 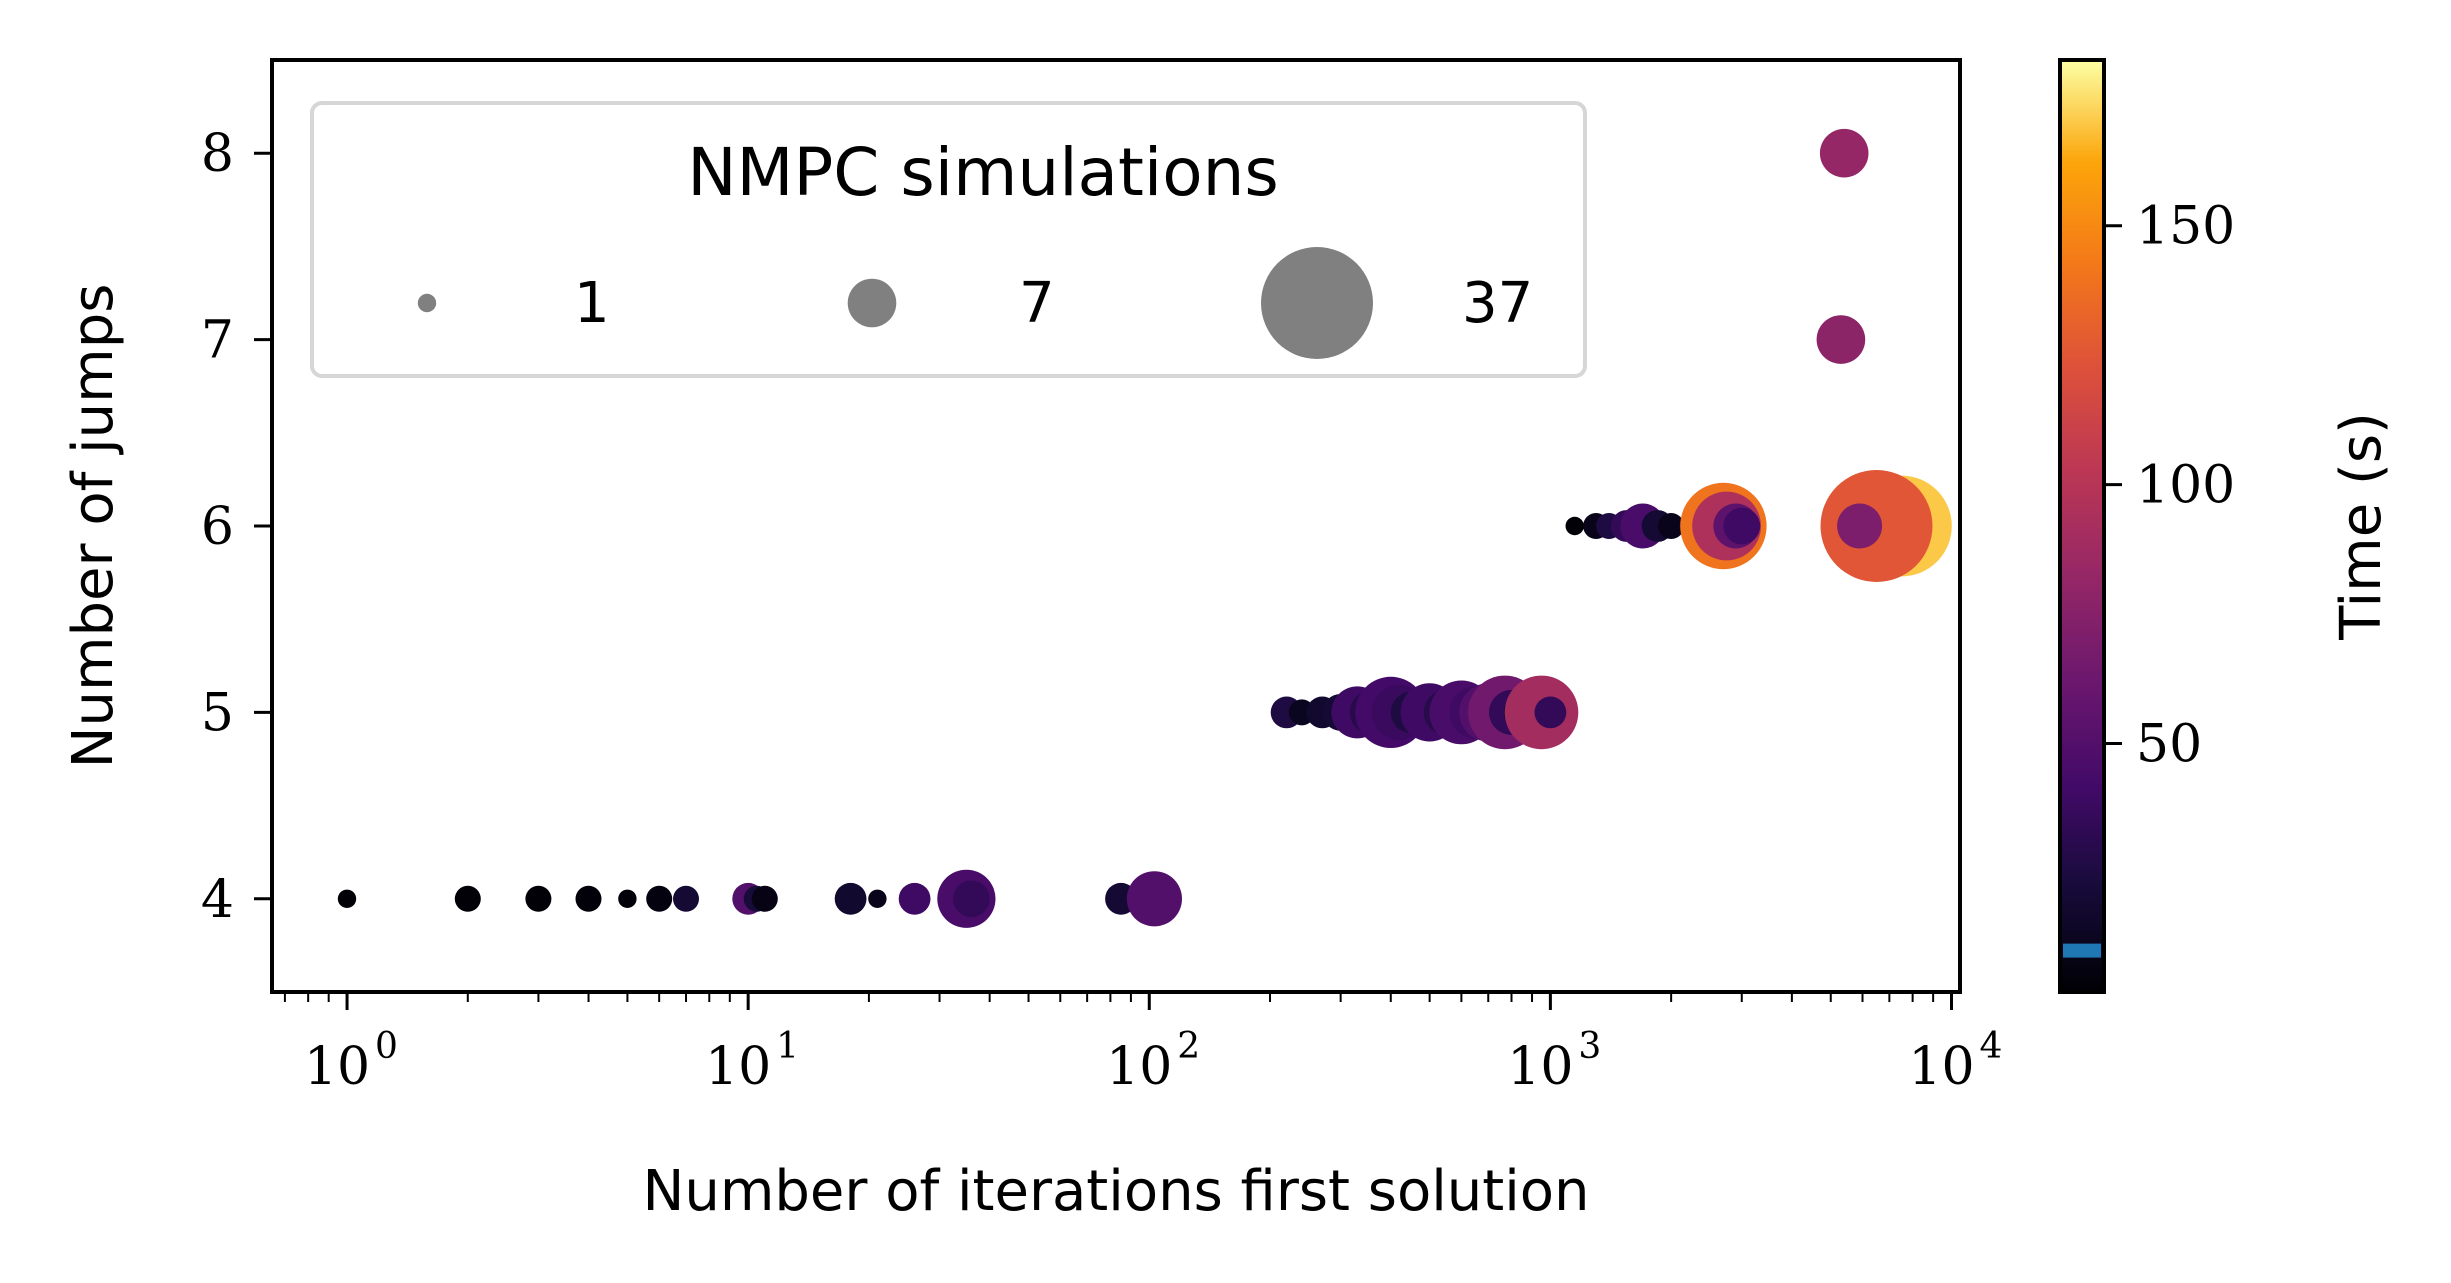 I want to click on colorbar-tick-label-1: 100, so click(x=2185, y=486).